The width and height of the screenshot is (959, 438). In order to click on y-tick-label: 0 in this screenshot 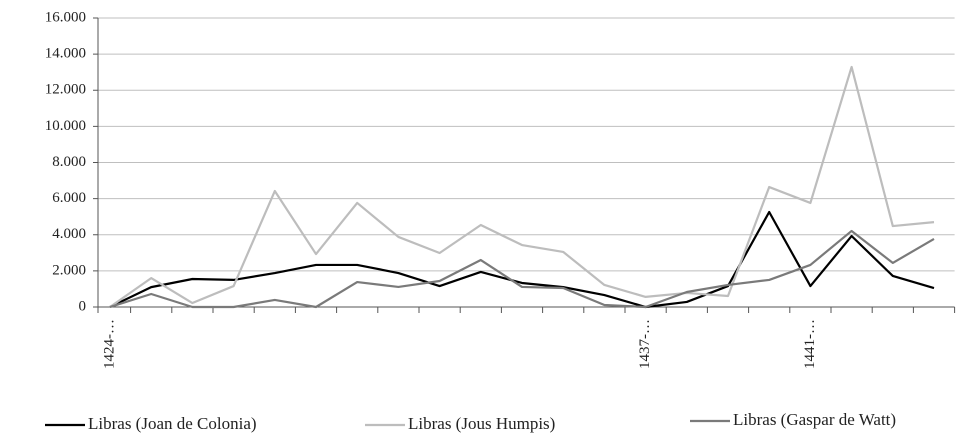, I will do `click(83, 306)`.